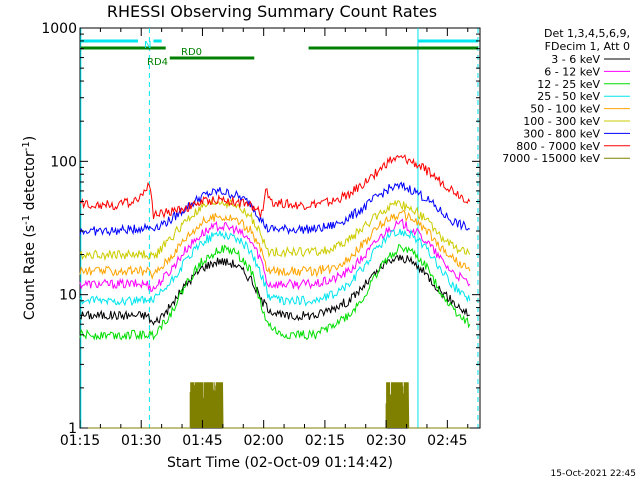 The height and width of the screenshot is (480, 640). What do you see at coordinates (558, 146) in the screenshot?
I see `legend-label-7: 800 - 7000 keV` at bounding box center [558, 146].